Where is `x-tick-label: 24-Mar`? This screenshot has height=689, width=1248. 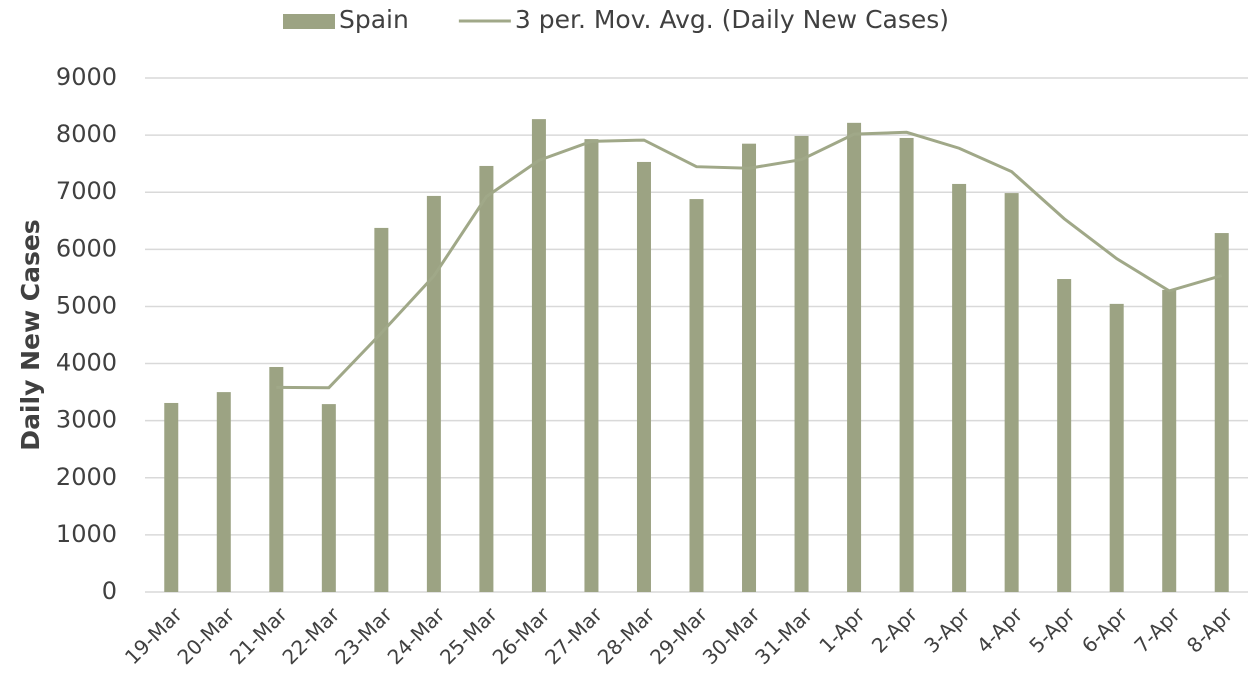
x-tick-label: 24-Mar is located at coordinates (416, 635).